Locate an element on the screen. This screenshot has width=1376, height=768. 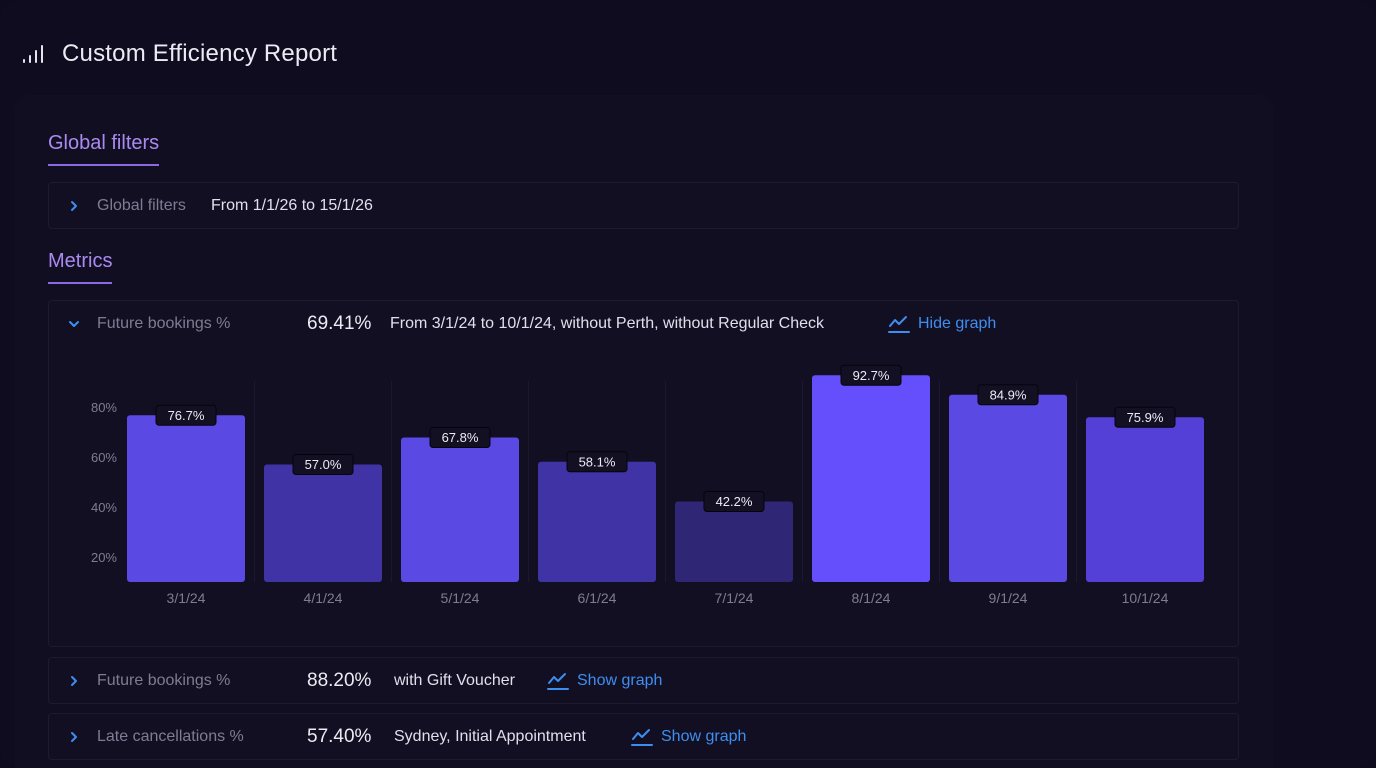
data-label: 92.7% is located at coordinates (871, 375).